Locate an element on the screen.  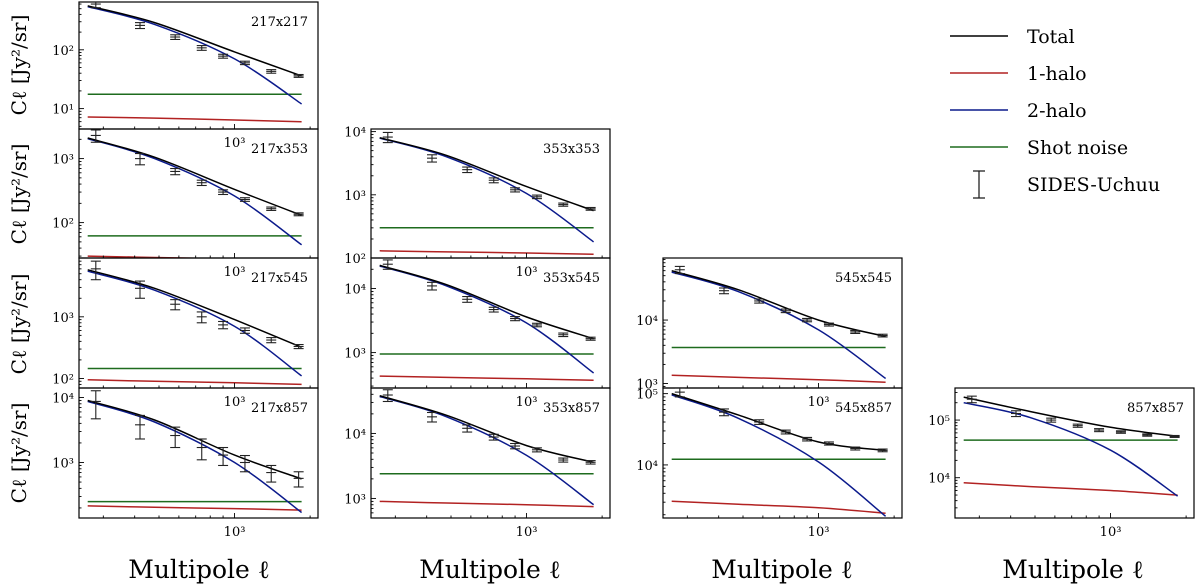
panel-plot-area-217x353 is located at coordinates (195, 193).